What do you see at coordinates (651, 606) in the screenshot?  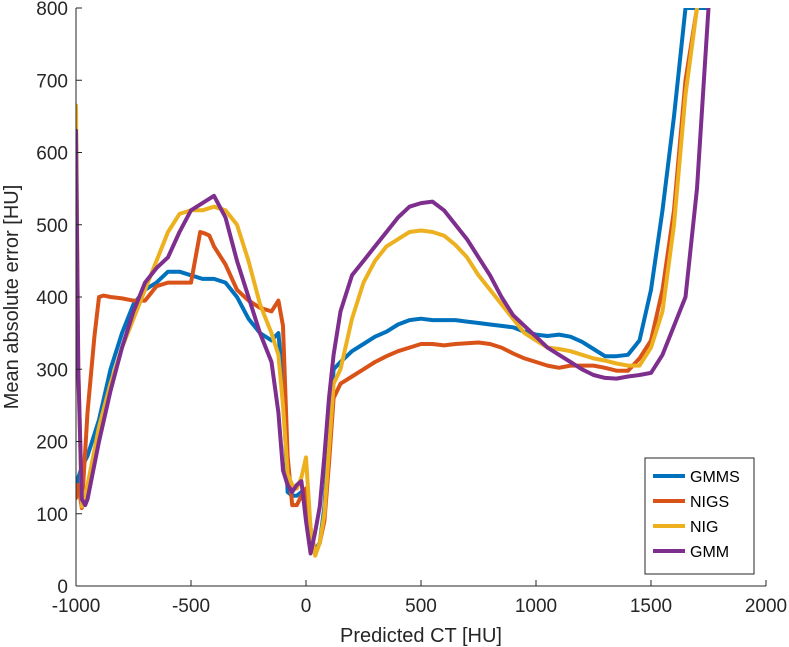 I see `x-tick-label: 1500` at bounding box center [651, 606].